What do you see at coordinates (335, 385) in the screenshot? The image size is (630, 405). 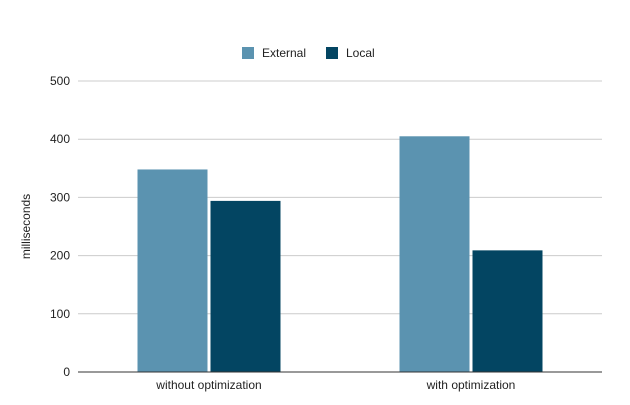 I see `x-axis-tick-labels: without optimization with optimization` at bounding box center [335, 385].